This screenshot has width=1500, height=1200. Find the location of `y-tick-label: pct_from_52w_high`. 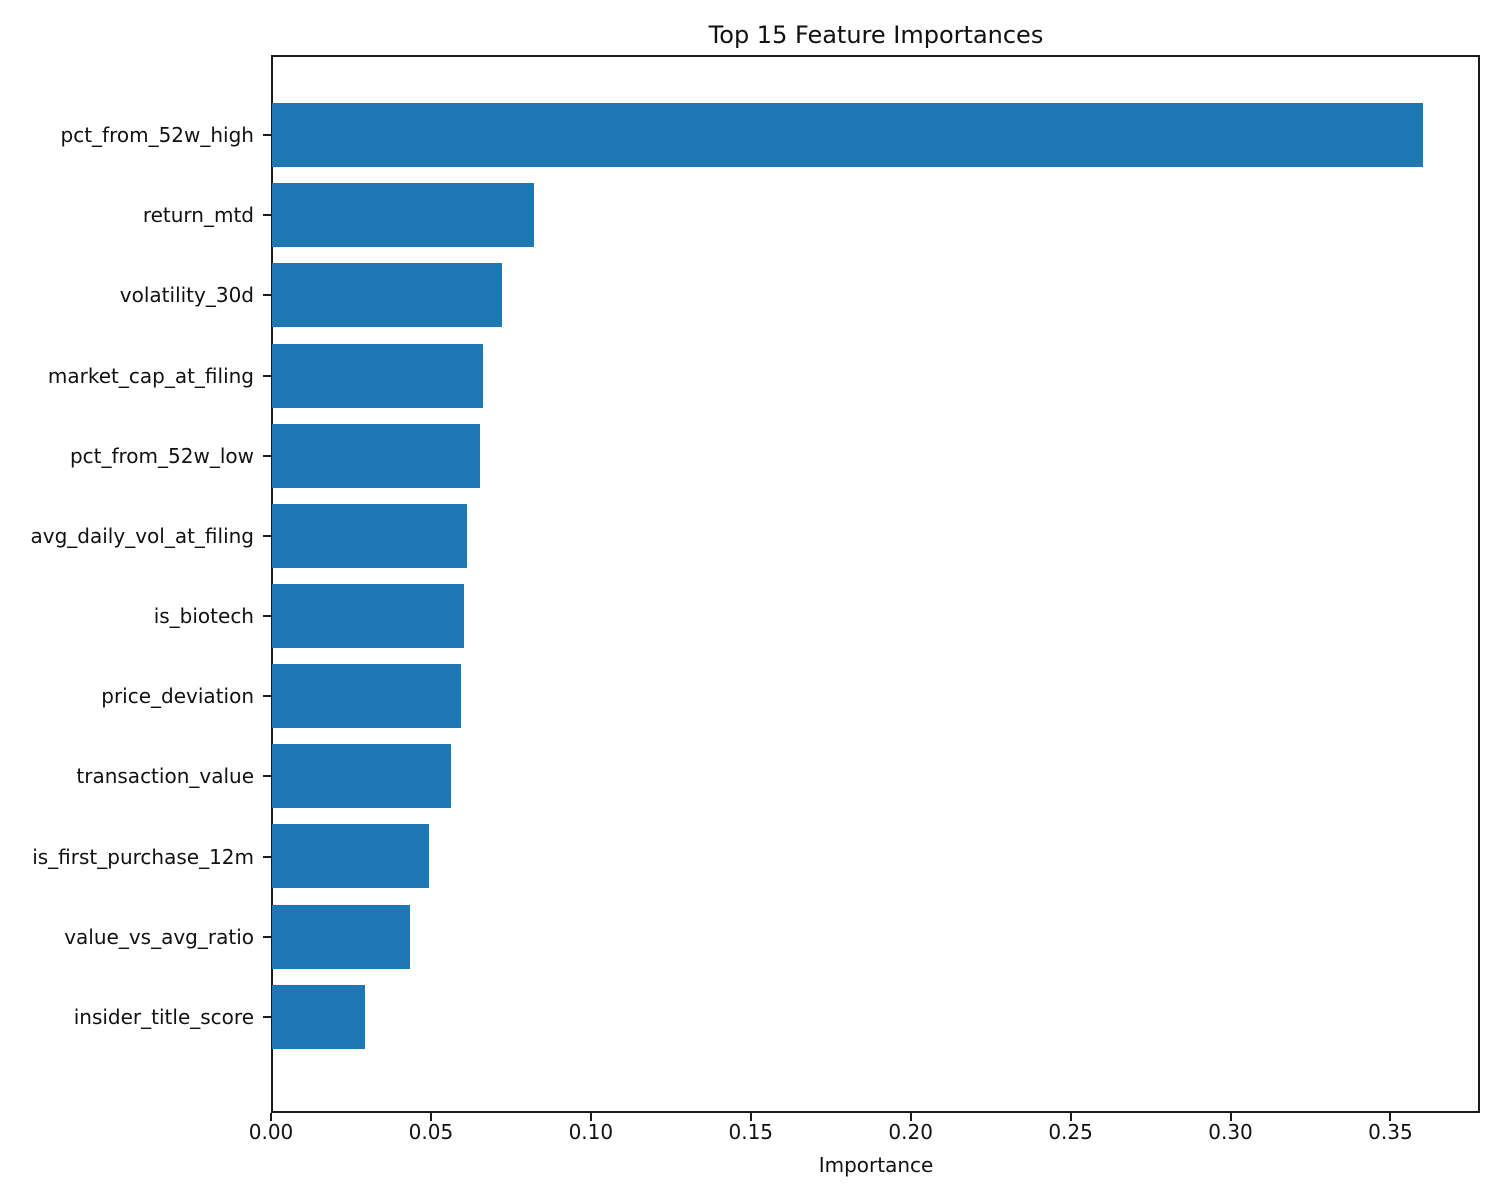

y-tick-label: pct_from_52w_high is located at coordinates (157, 135).